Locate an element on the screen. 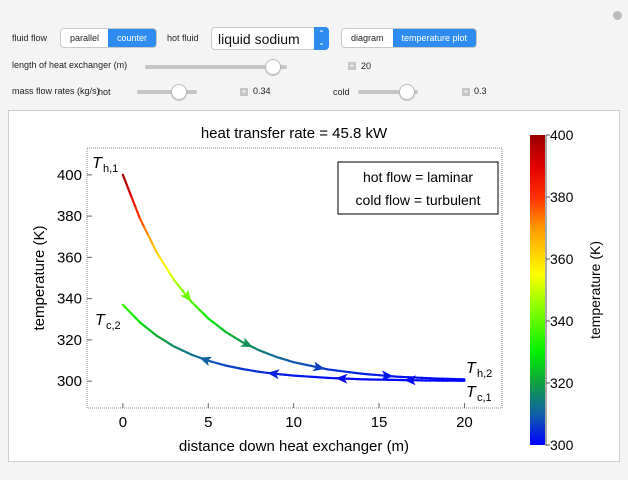 The image size is (628, 480). cold-flow-slider is located at coordinates (388, 92).